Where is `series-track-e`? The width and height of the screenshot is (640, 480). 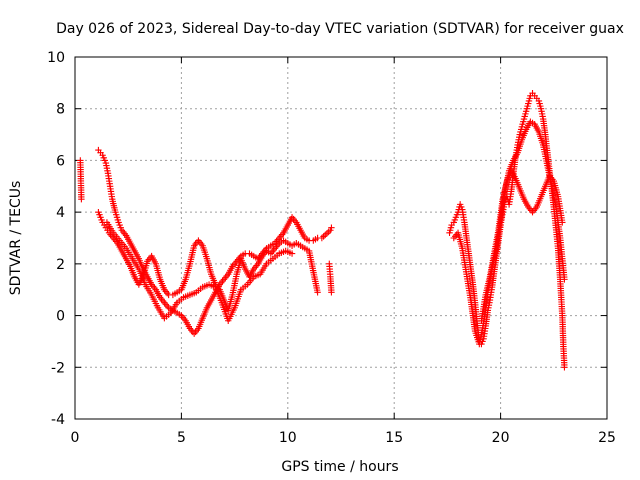 series-track-e is located at coordinates (509, 233).